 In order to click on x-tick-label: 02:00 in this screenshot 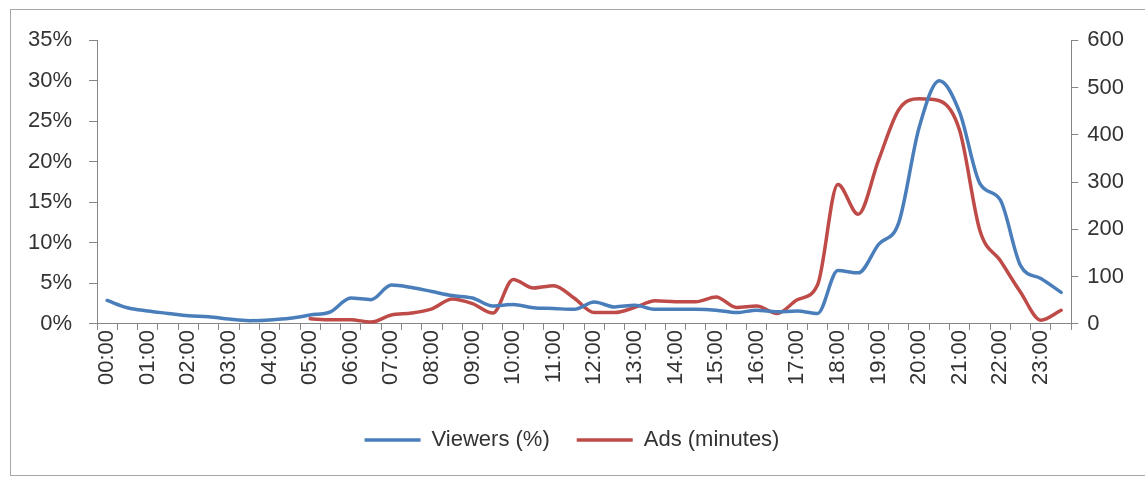, I will do `click(187, 357)`.